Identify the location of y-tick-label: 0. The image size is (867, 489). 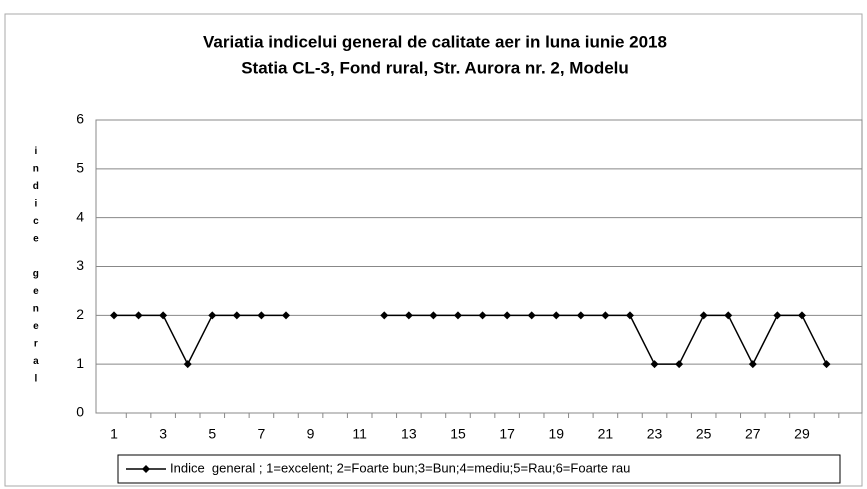
(80, 412).